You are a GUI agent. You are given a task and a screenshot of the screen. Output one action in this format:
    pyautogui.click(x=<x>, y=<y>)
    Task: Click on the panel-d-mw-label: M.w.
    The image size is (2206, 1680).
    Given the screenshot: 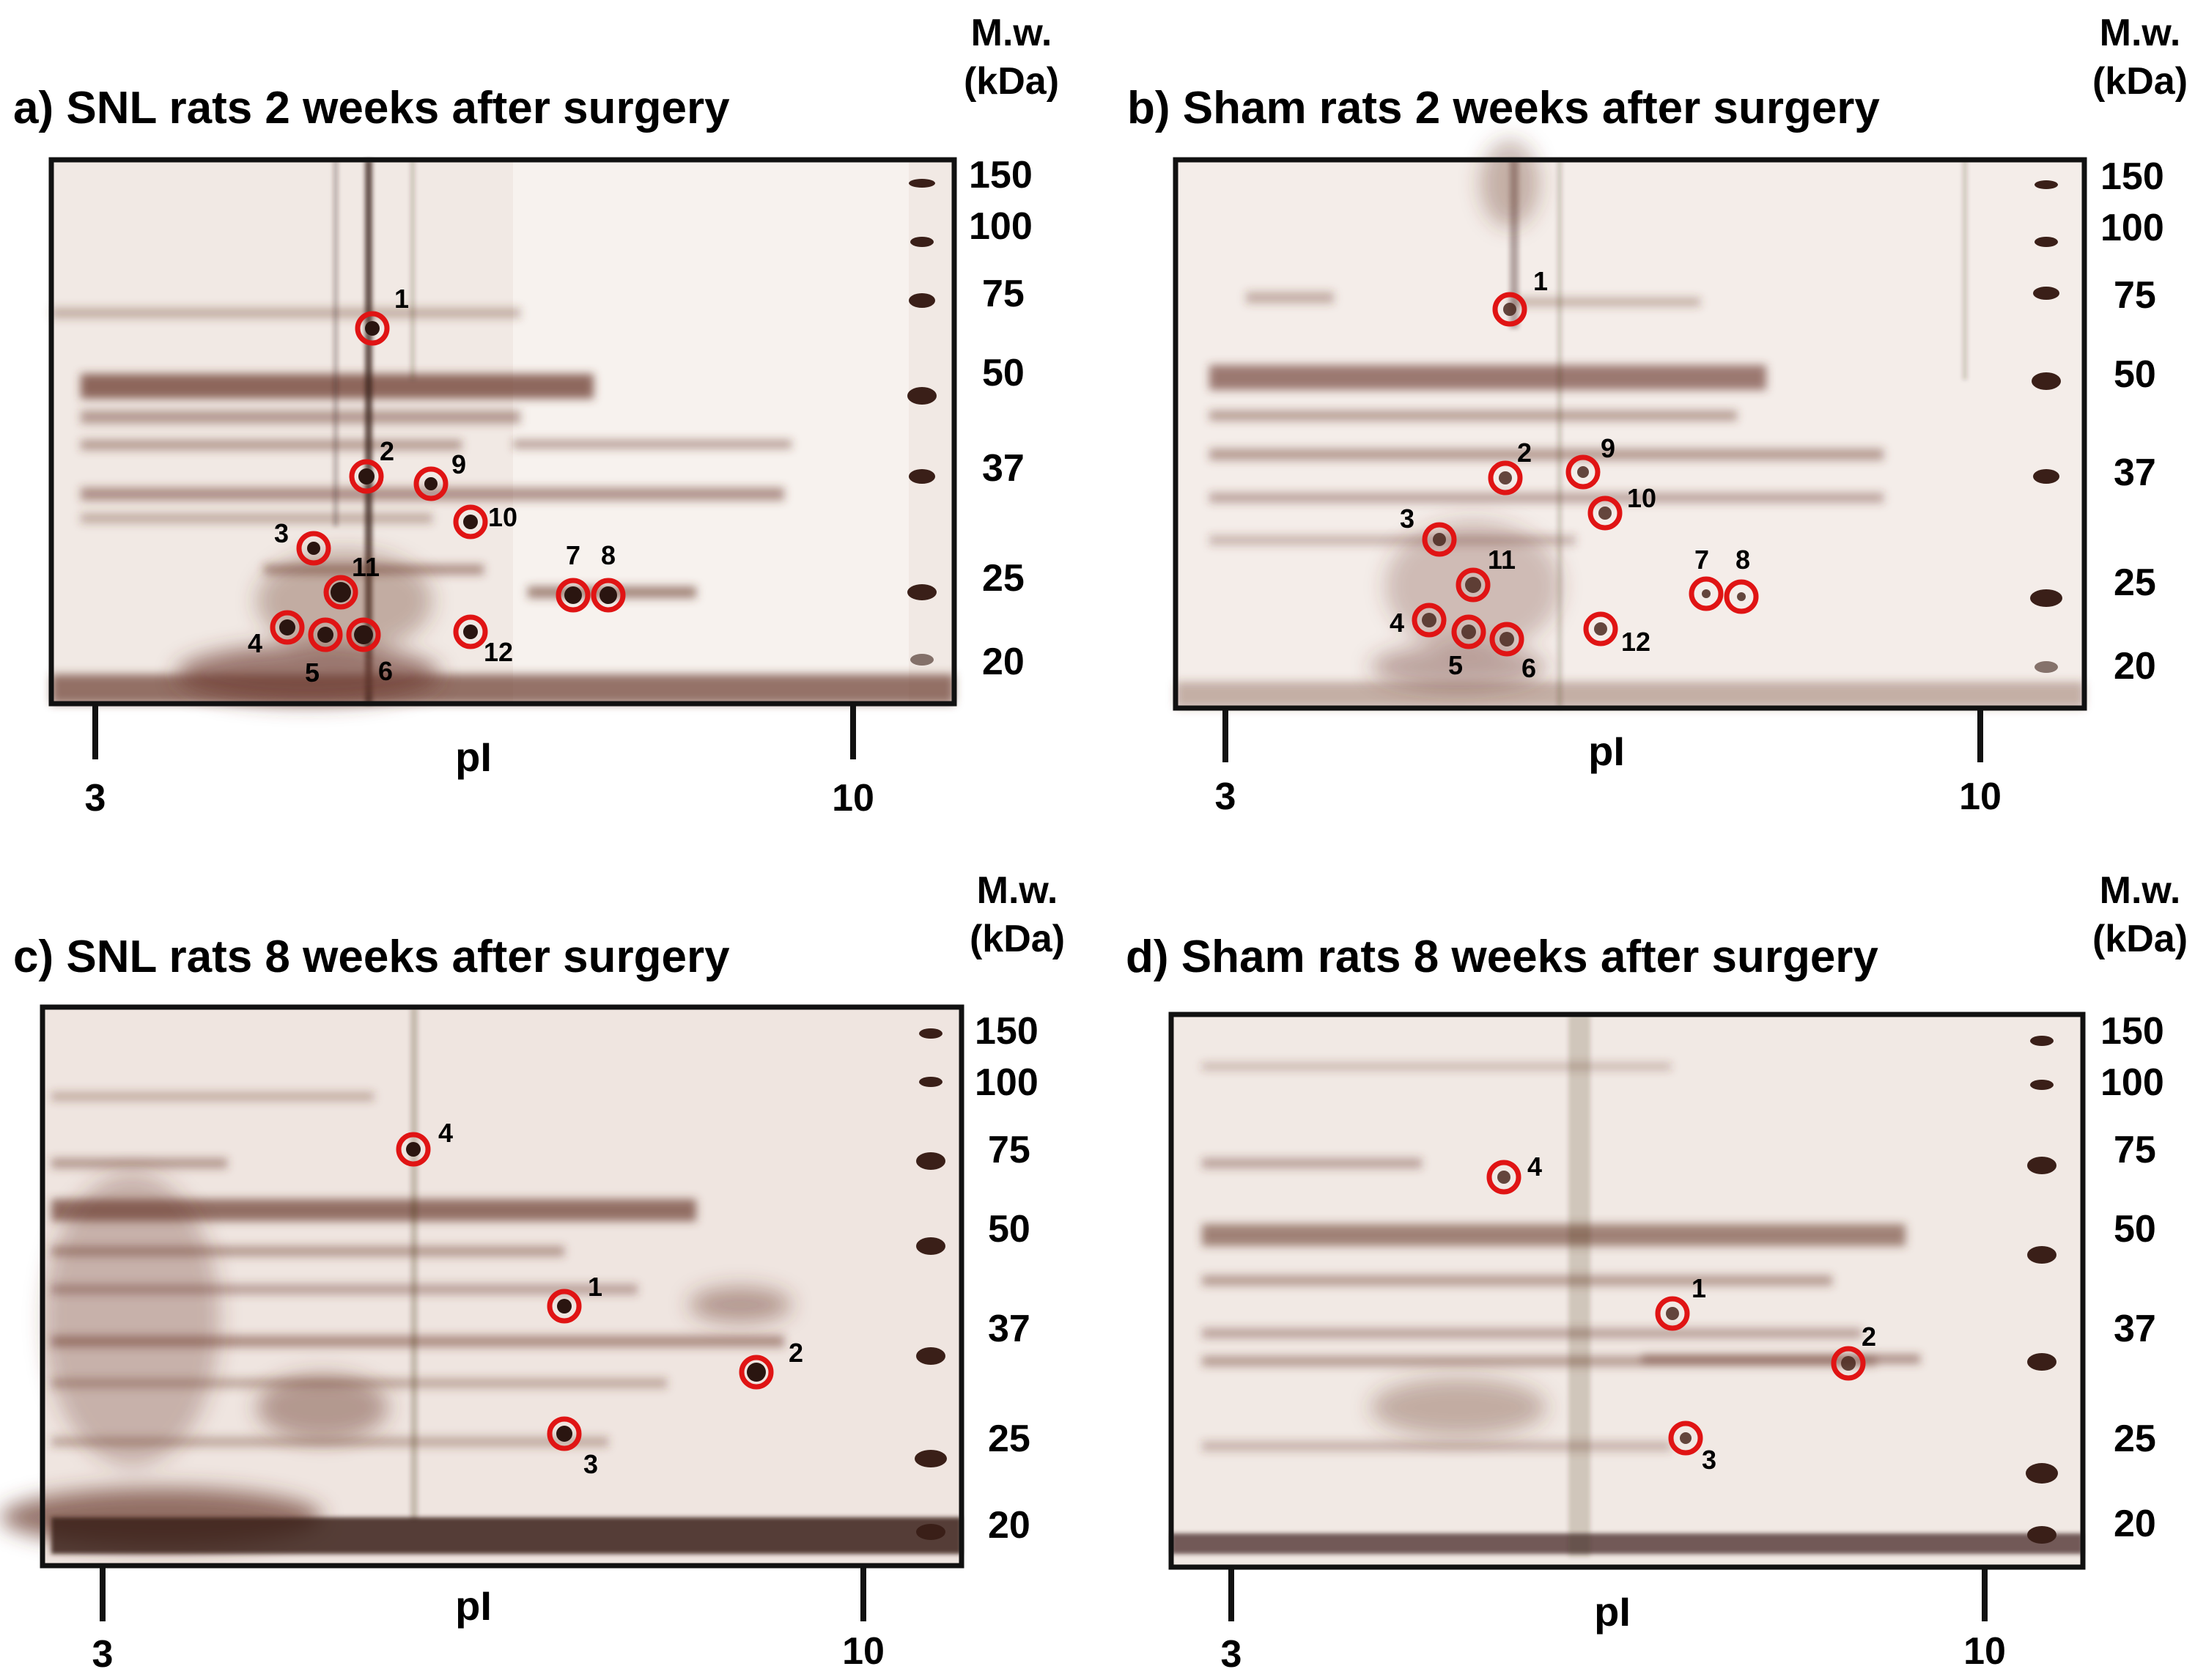 What is the action you would take?
    pyautogui.click(x=2140, y=891)
    